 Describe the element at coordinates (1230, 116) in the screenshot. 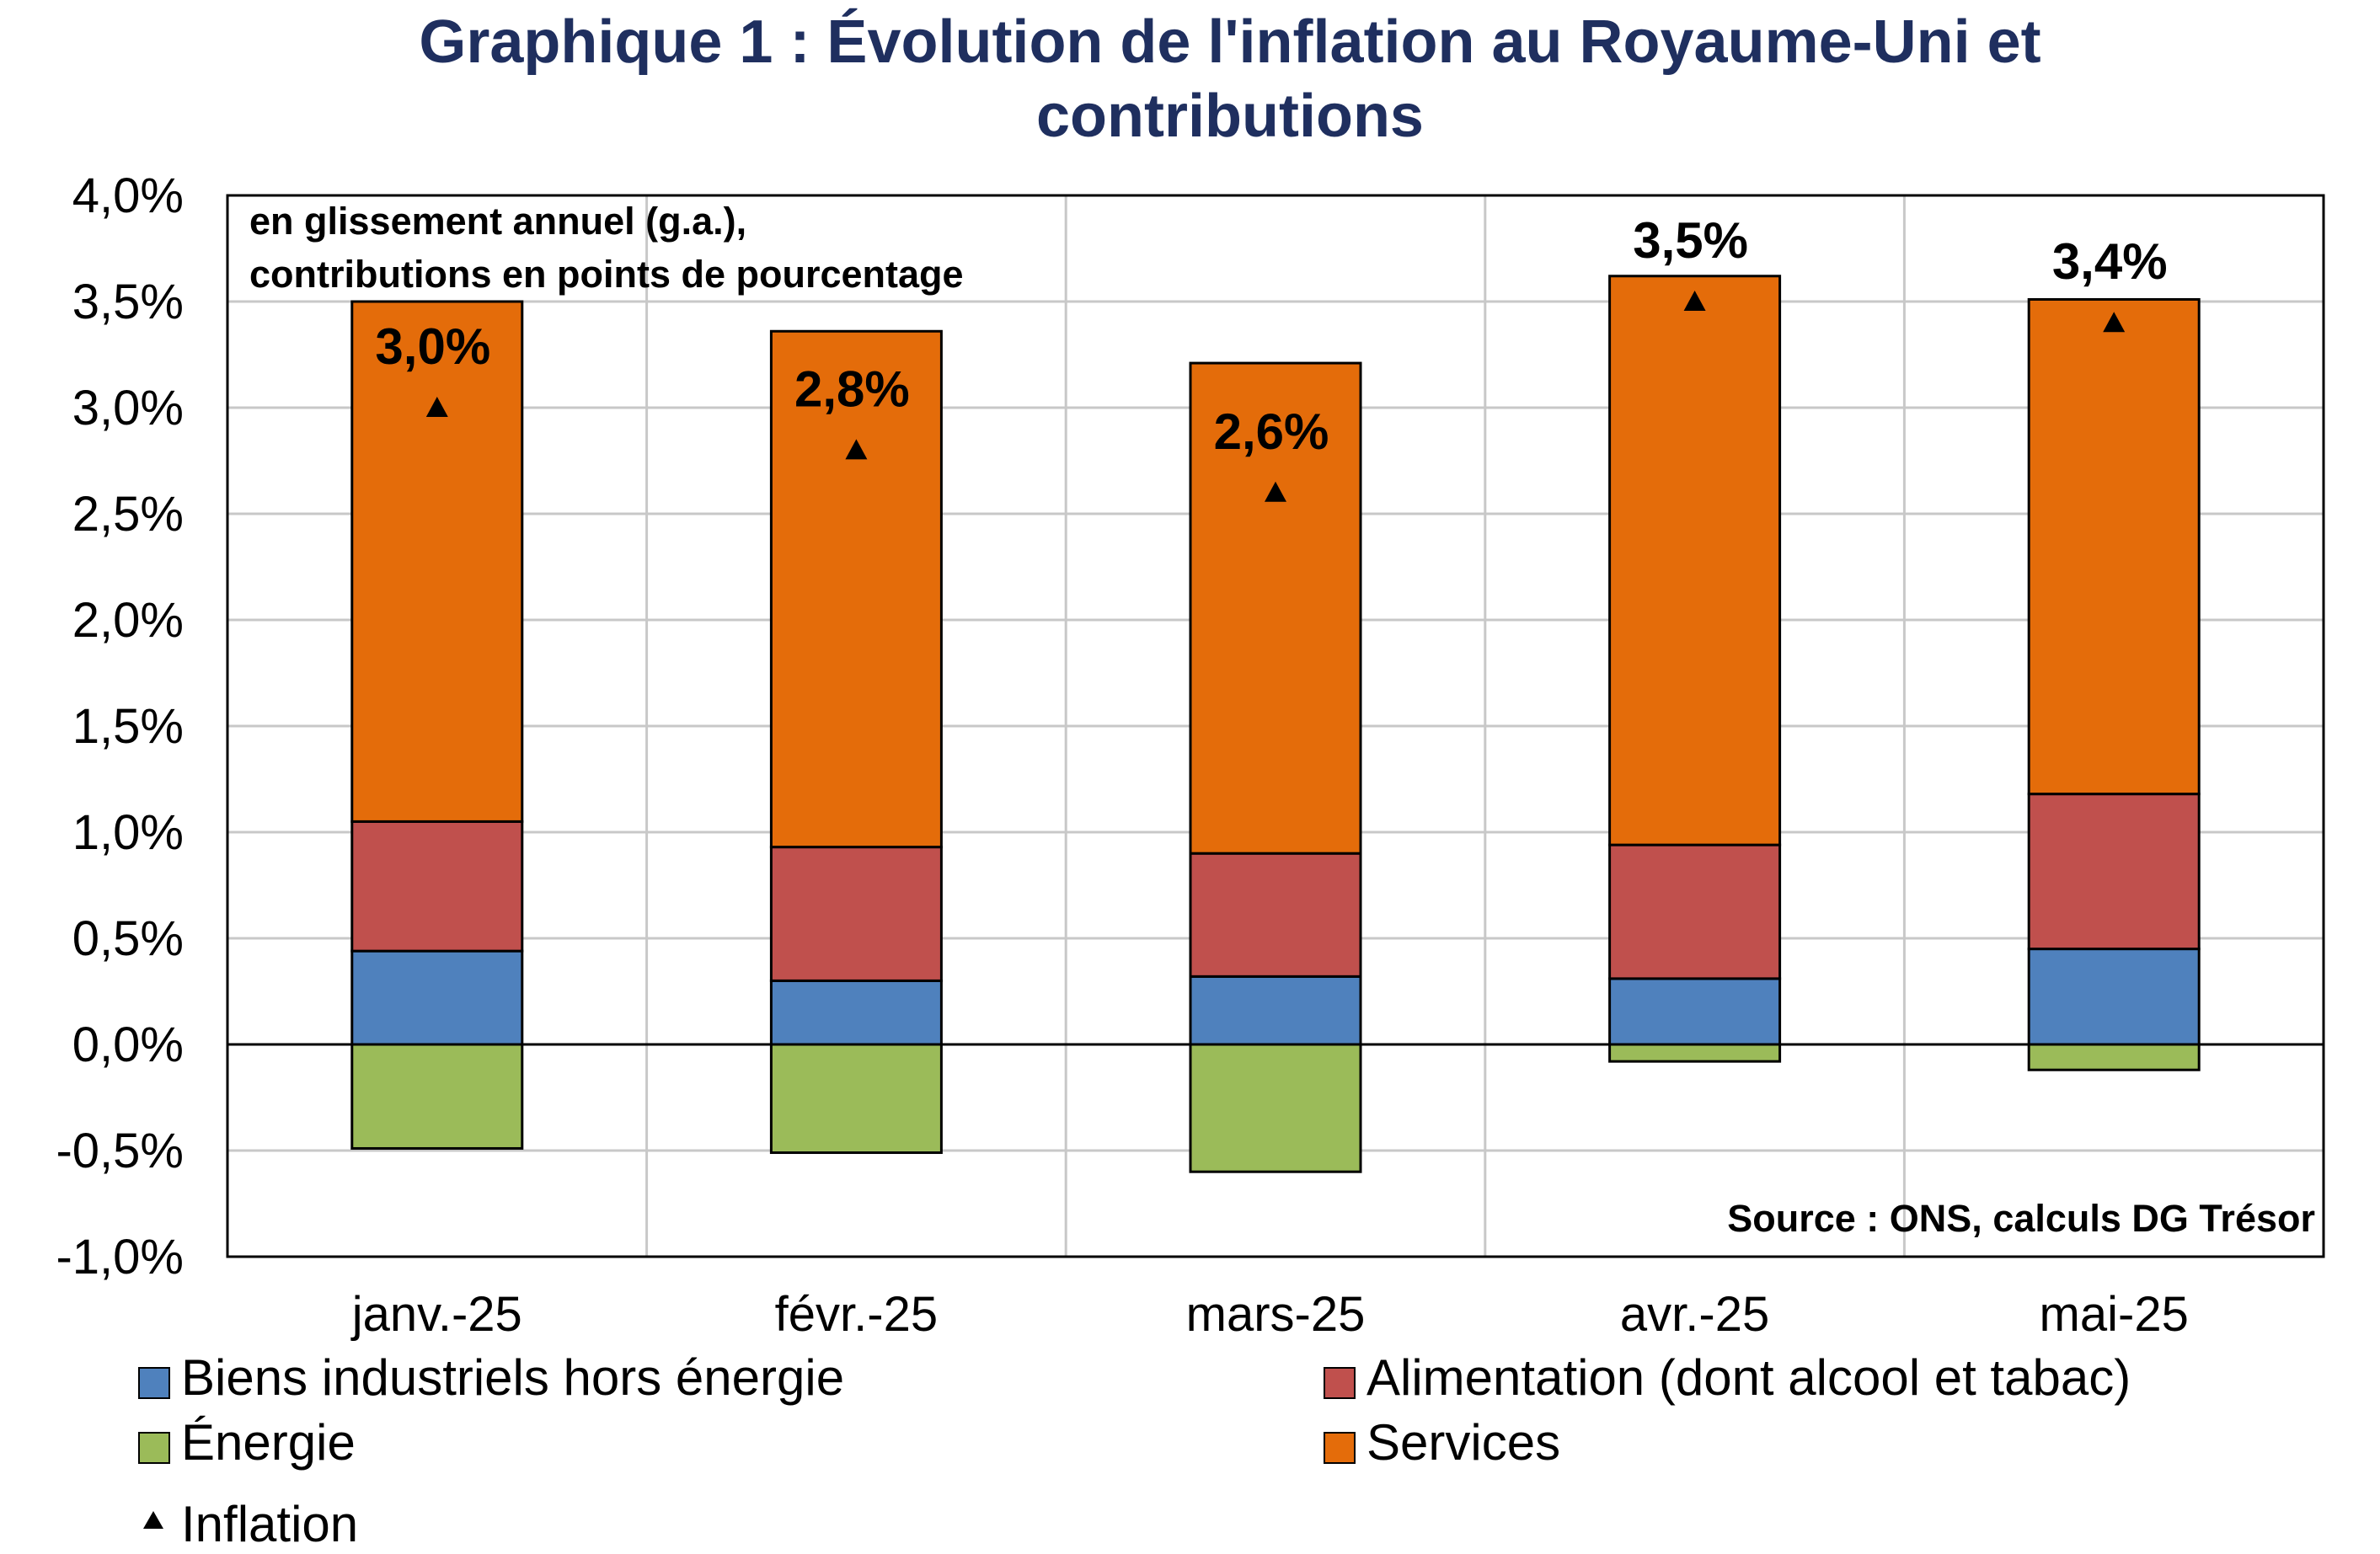

I see `chart-title-line-2: contributions` at that location.